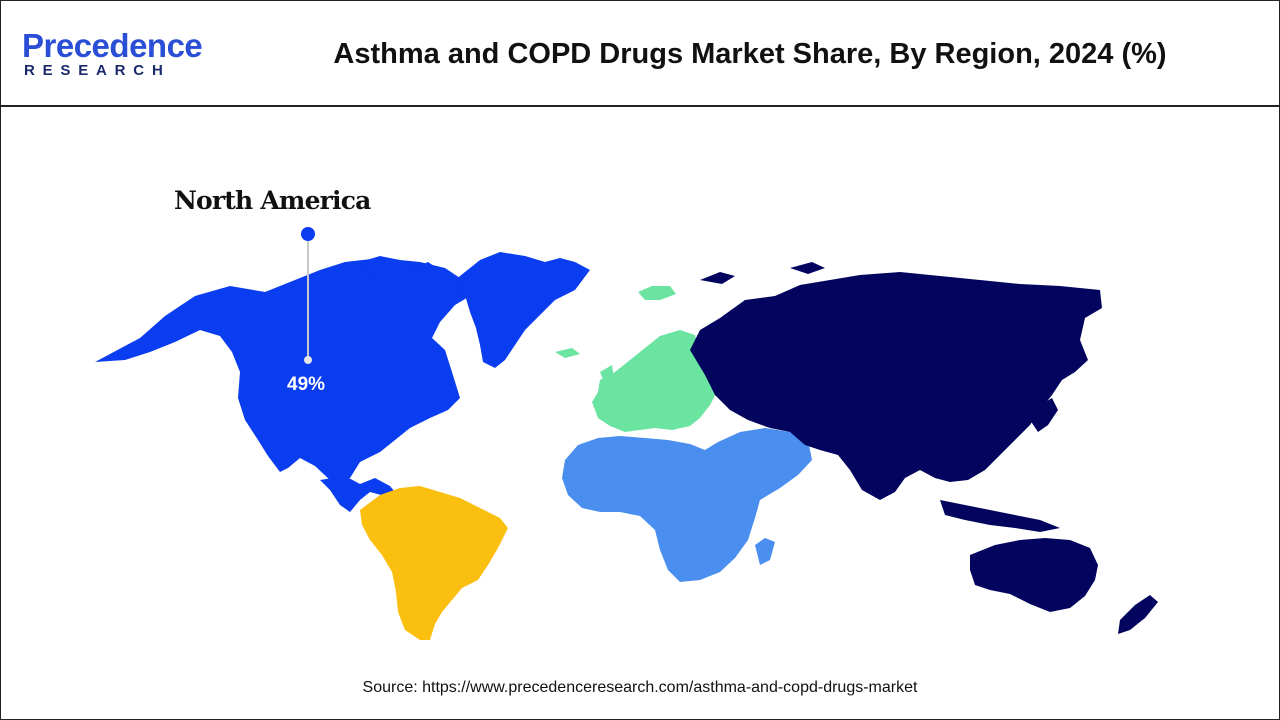  Describe the element at coordinates (97, 70) in the screenshot. I see `brand-subtitle: RESEARCH` at that location.